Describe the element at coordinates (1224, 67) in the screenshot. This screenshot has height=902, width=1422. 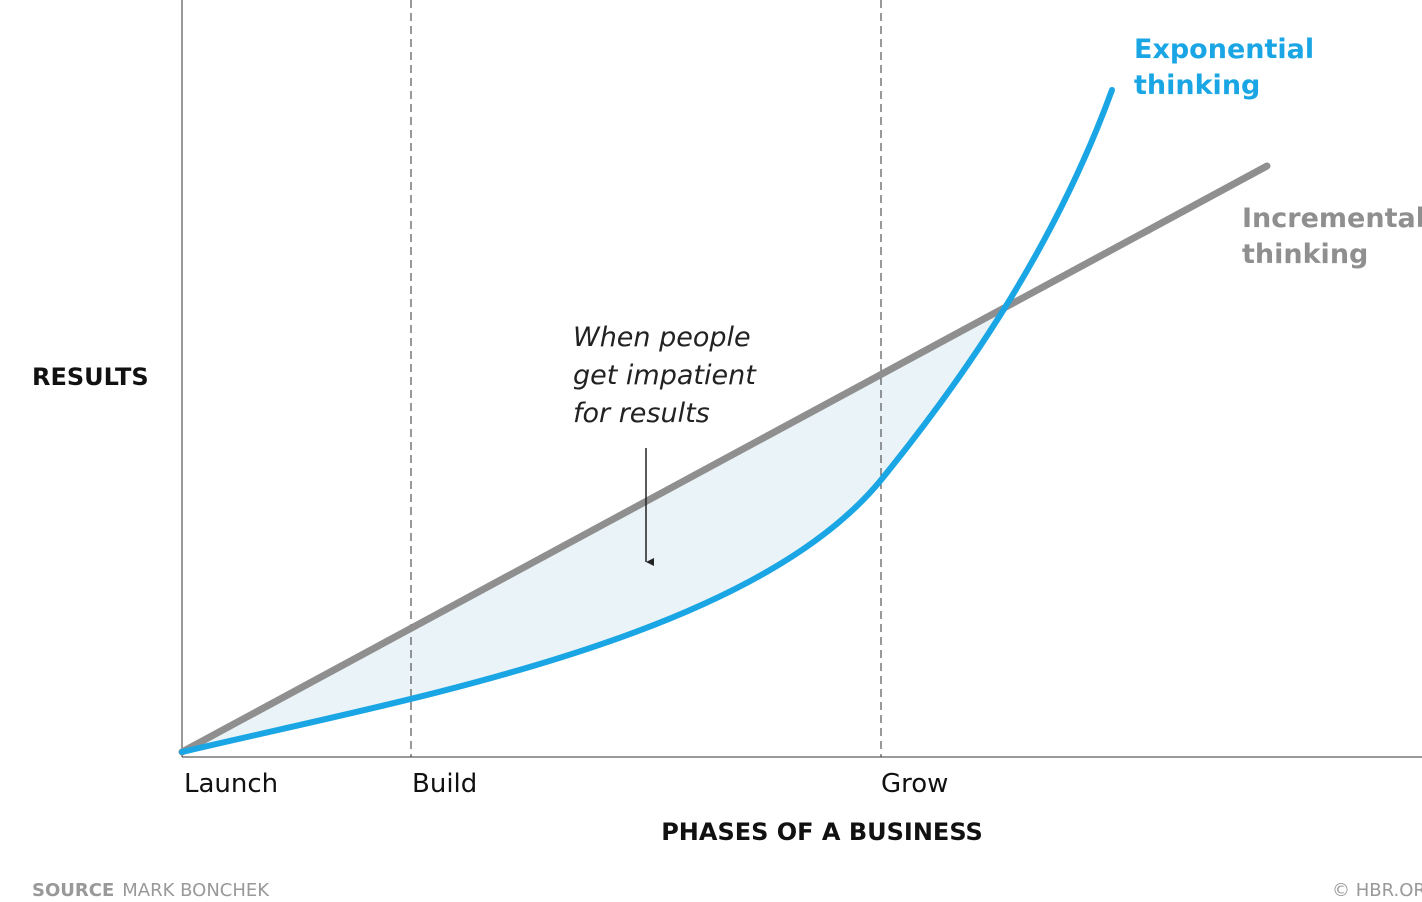
I see `exponential-label: Exponential thinking` at that location.